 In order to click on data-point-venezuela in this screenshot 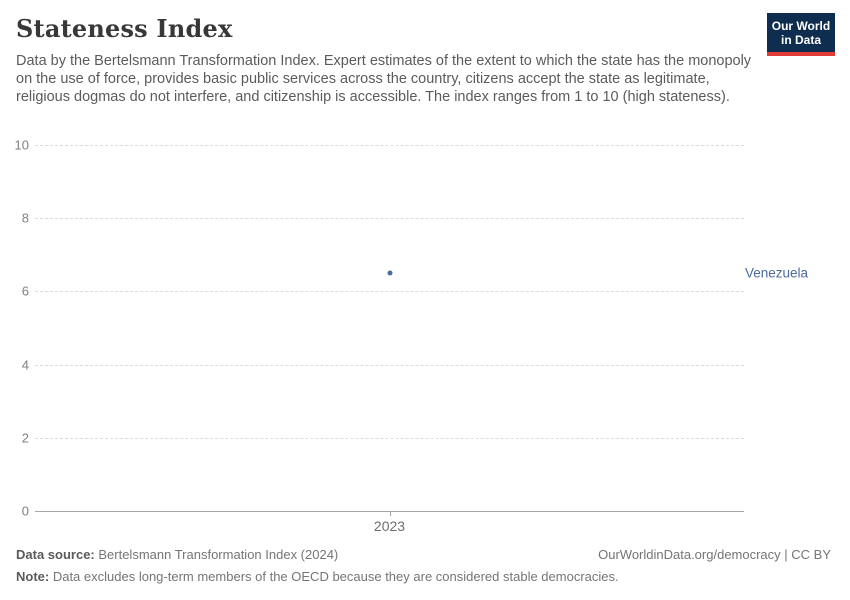, I will do `click(389, 273)`.